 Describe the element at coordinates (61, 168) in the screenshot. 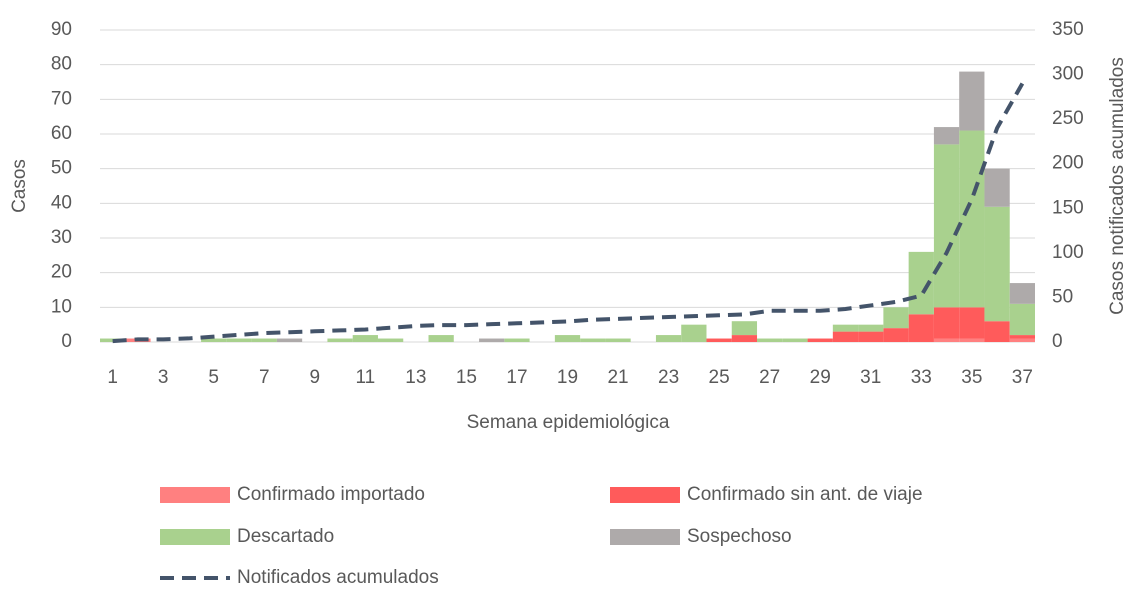

I see `y-tick-label: 50` at that location.